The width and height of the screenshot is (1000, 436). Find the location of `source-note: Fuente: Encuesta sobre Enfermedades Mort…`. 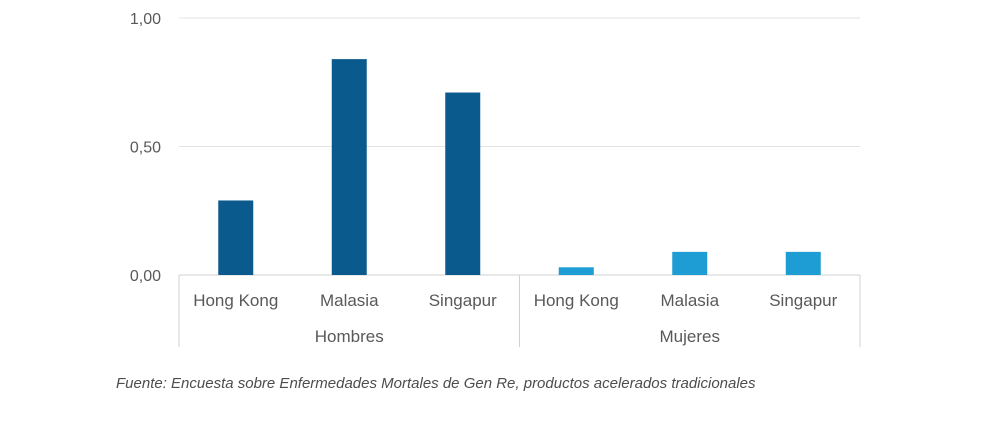

source-note: Fuente: Encuesta sobre Enfermedades Mort… is located at coordinates (436, 383).